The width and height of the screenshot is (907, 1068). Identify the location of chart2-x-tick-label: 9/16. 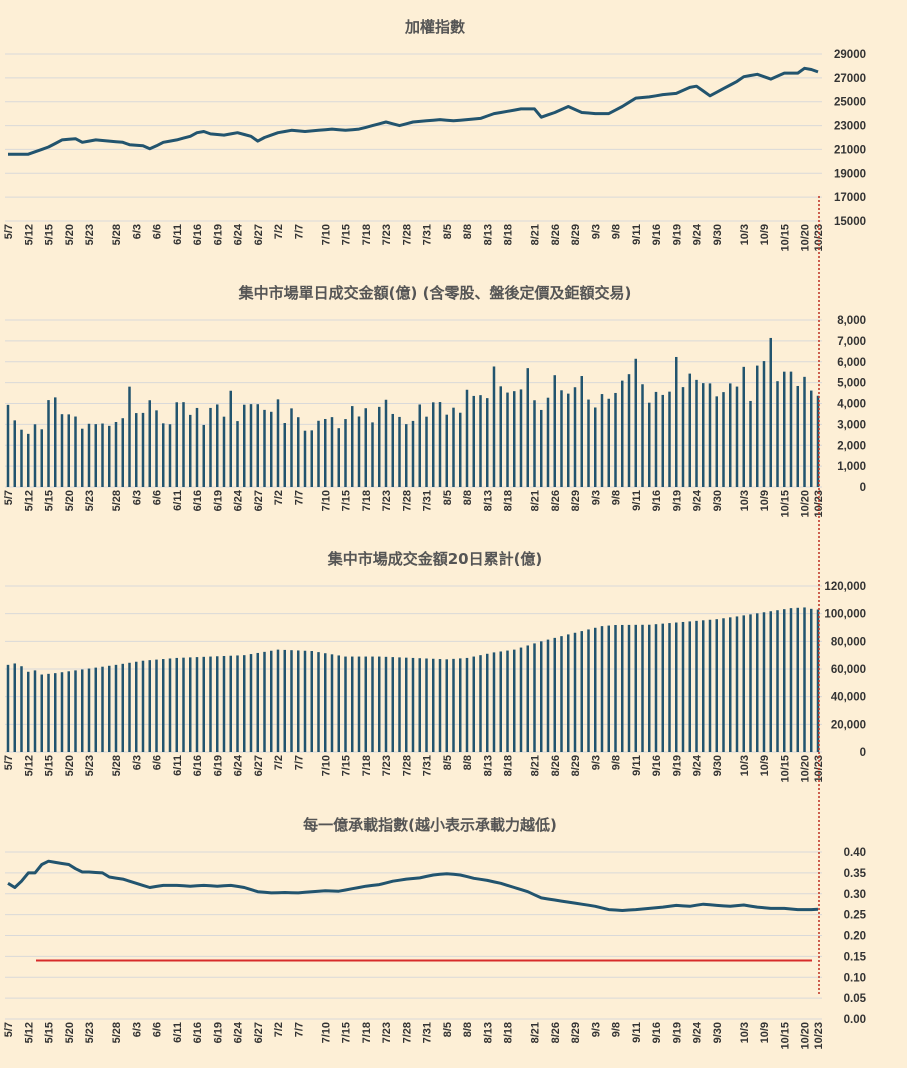
(657, 500).